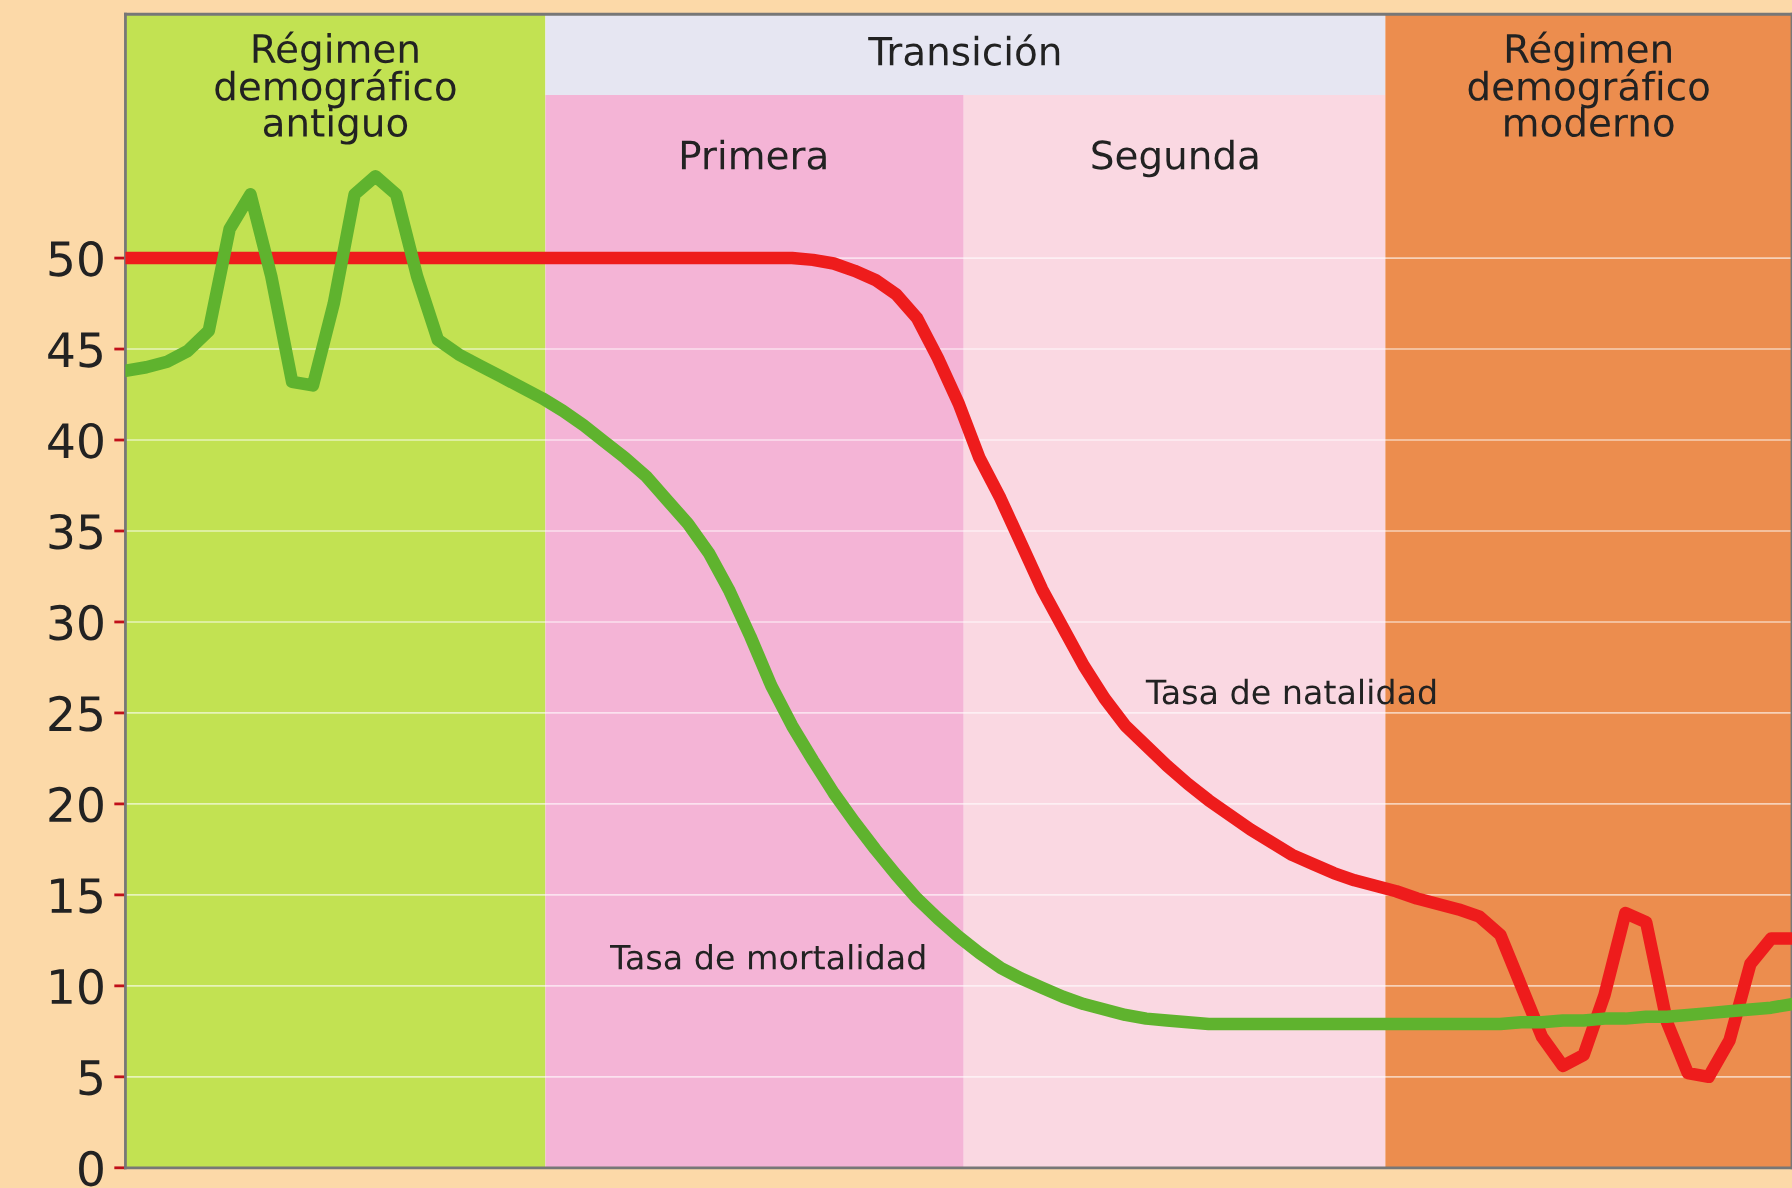  I want to click on annotation: Régimen demográfico moderno, so click(1588, 84).